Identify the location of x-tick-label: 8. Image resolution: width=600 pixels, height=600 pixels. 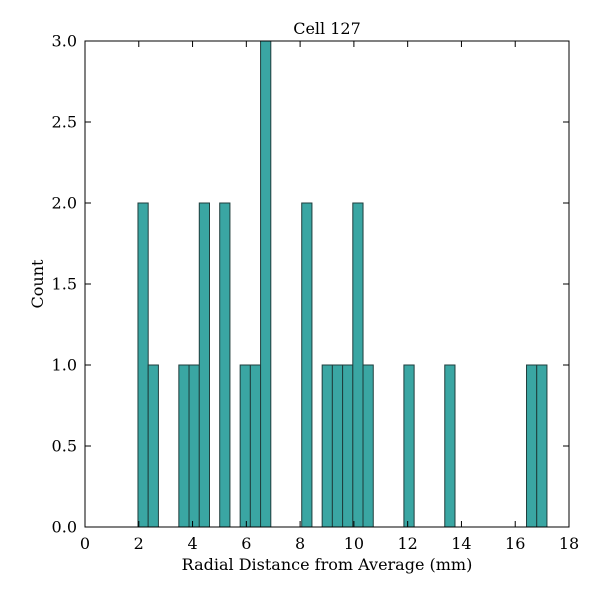
(300, 543).